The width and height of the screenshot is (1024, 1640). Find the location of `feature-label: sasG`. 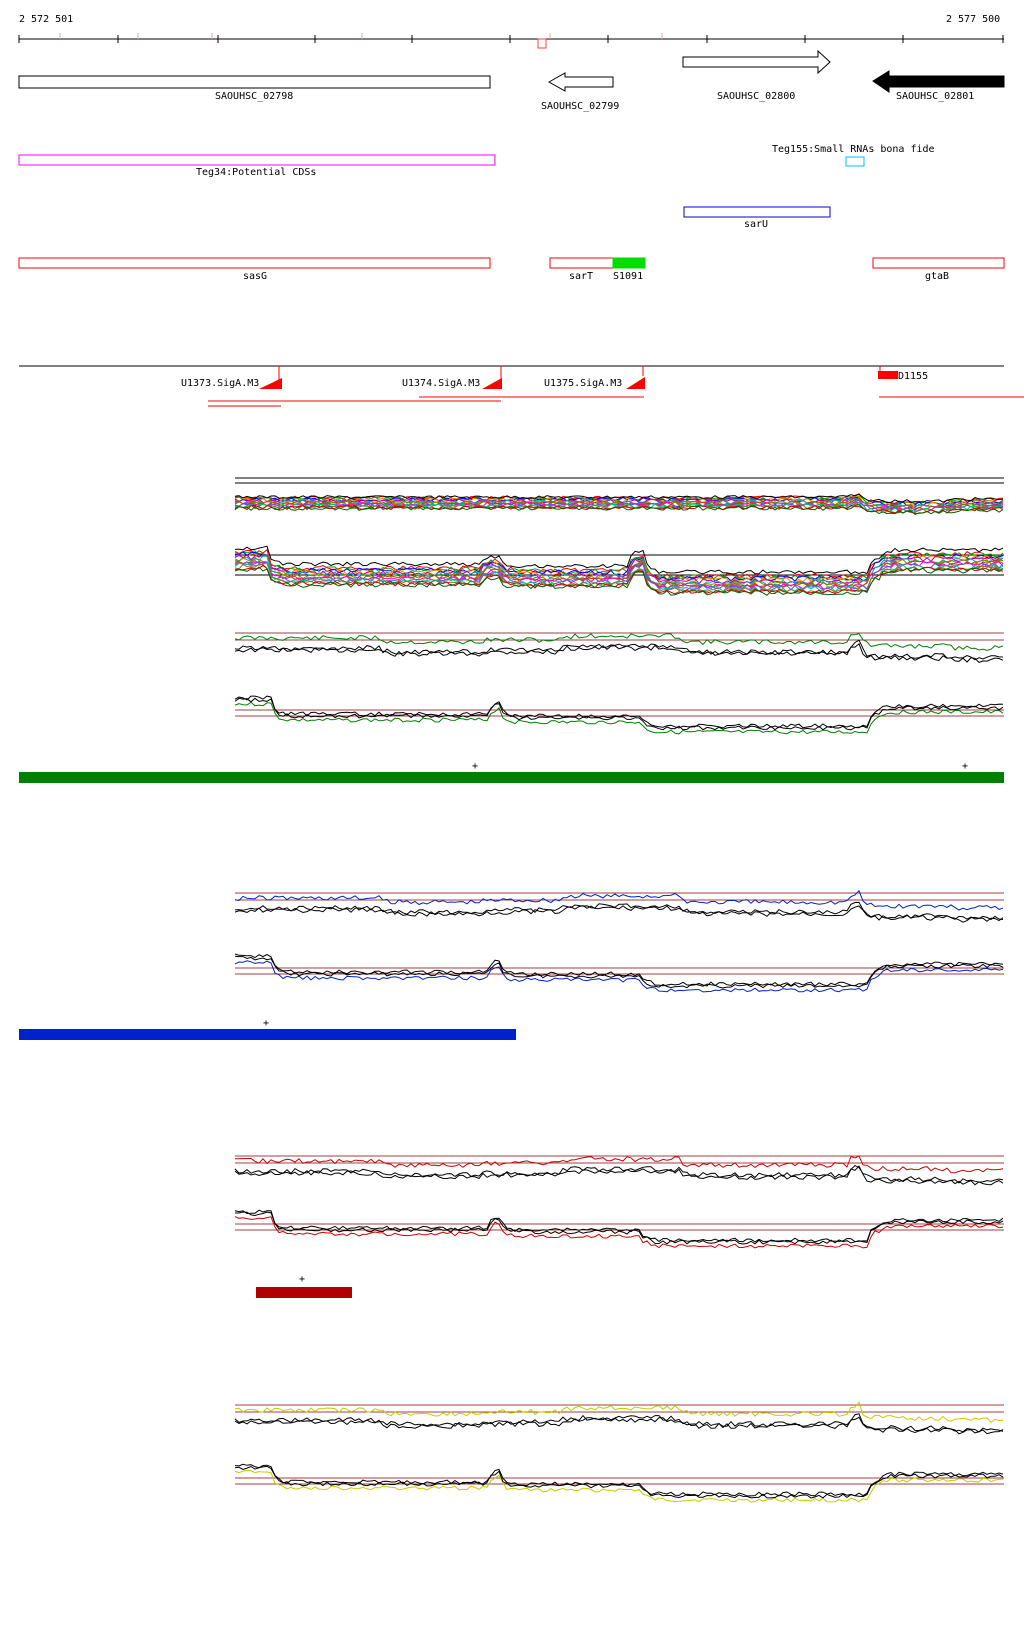

feature-label: sasG is located at coordinates (255, 276).